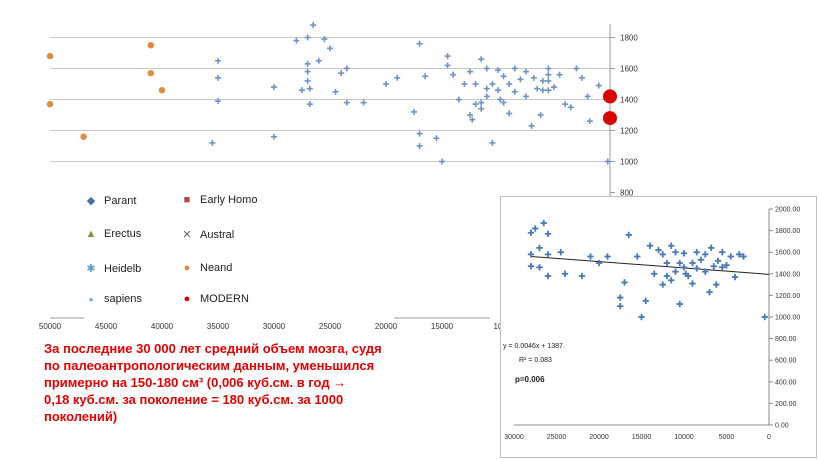  Describe the element at coordinates (113, 299) in the screenshot. I see `legend-item-sapiens: ● sapiens` at that location.